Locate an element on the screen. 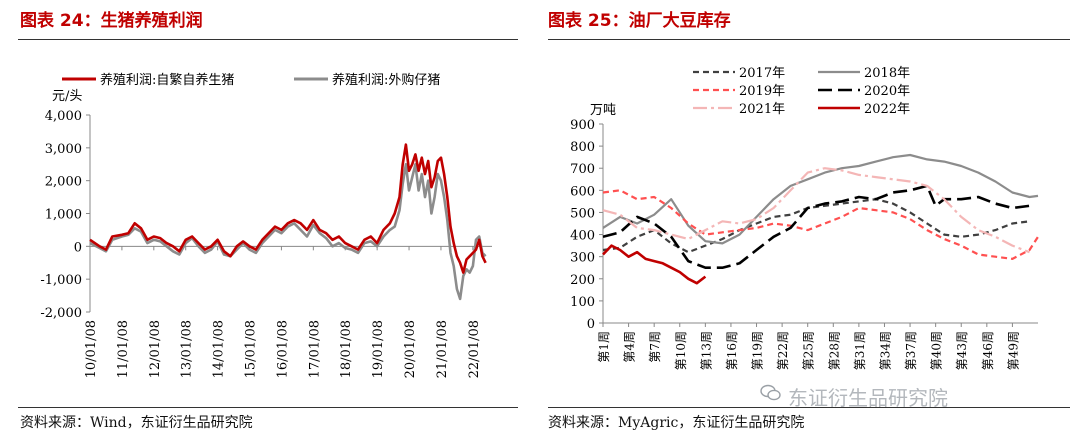 The image size is (1080, 447). x-tick-label: 17/01/08 is located at coordinates (314, 349).